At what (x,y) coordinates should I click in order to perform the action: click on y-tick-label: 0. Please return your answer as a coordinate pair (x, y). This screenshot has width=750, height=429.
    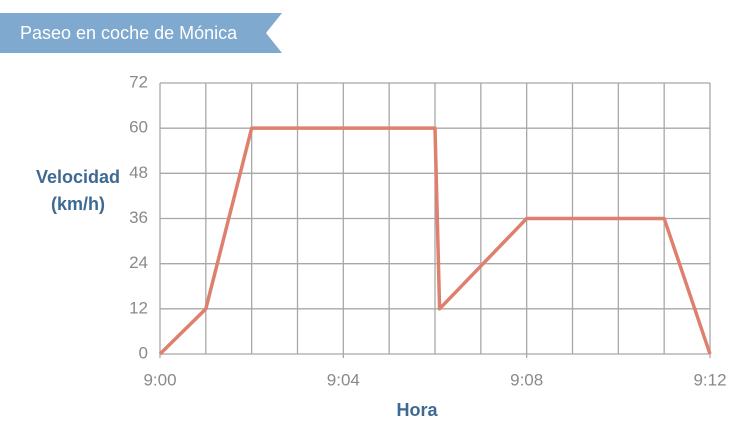
    Looking at the image, I should click on (143, 352).